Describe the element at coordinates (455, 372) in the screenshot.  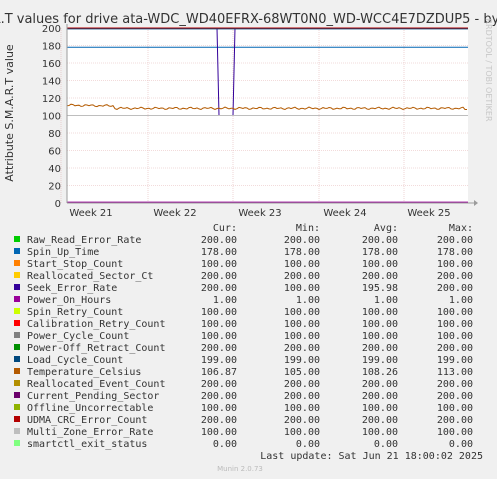
I see `legend-value: 113.00` at that location.